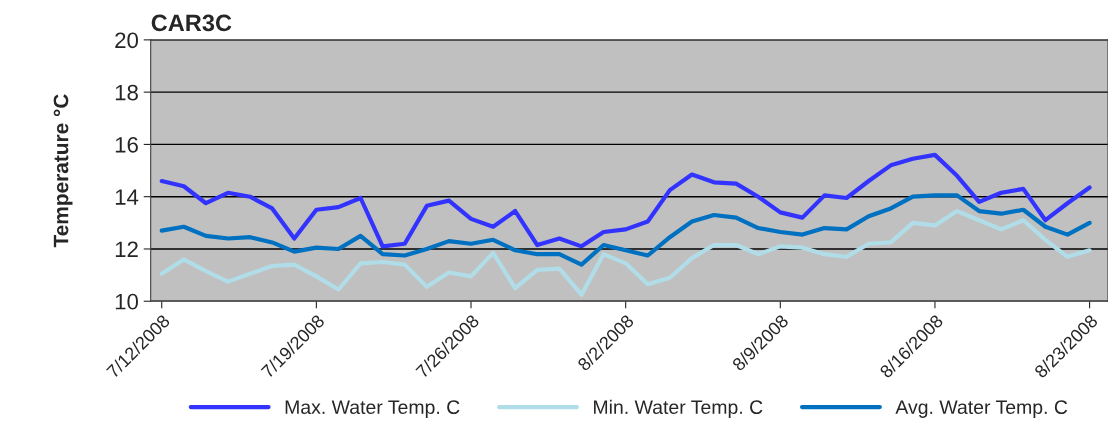 Image resolution: width=1108 pixels, height=443 pixels. Describe the element at coordinates (126, 92) in the screenshot. I see `y-tick-label: 18` at that location.